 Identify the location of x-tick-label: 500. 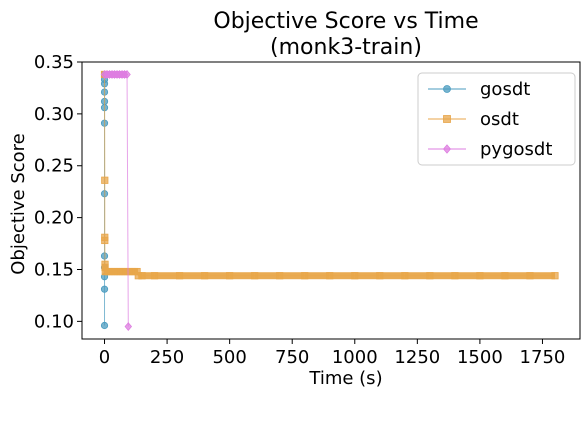
(229, 357).